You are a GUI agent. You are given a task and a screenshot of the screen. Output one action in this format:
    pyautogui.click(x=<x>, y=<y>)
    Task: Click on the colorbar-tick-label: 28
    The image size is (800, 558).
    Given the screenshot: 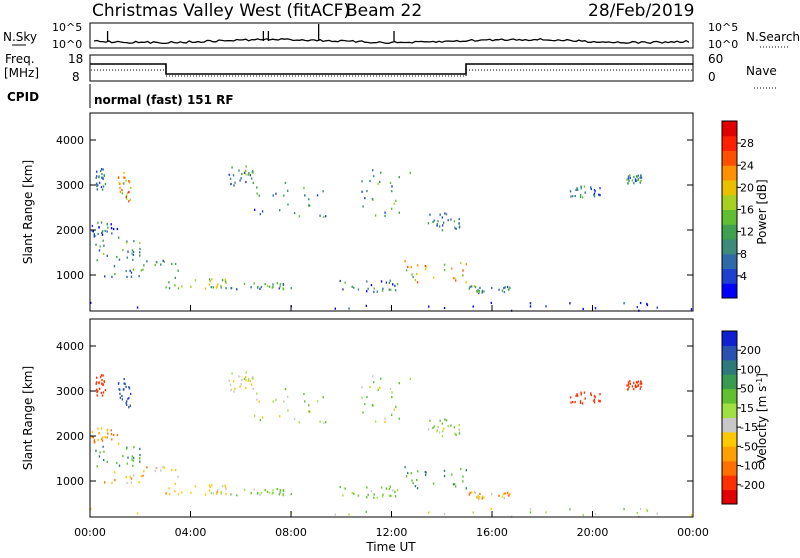 What is the action you would take?
    pyautogui.click(x=747, y=143)
    